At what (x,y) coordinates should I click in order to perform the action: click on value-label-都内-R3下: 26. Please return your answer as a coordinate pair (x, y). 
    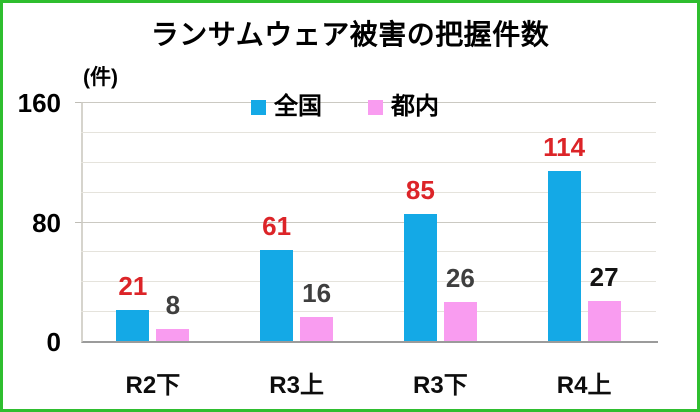
    Looking at the image, I should click on (460, 278).